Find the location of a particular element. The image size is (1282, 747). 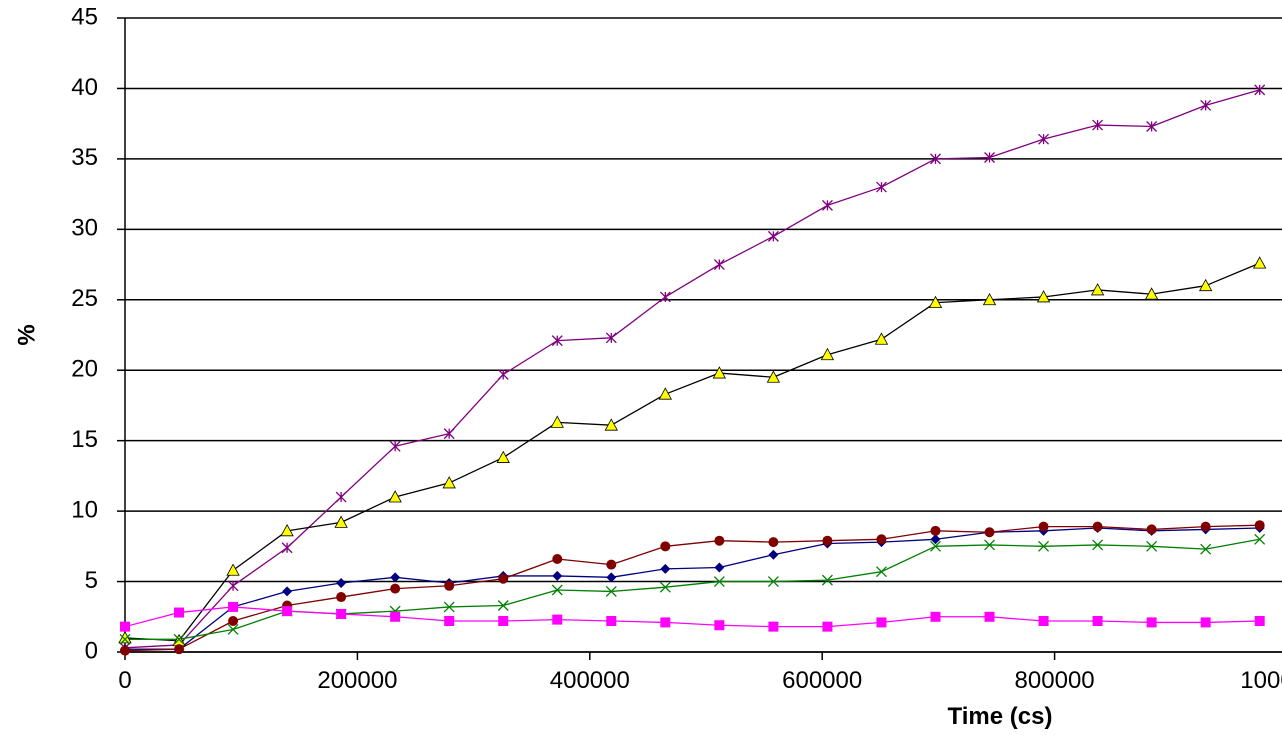

x-tick-label: 400000 is located at coordinates (590, 680).